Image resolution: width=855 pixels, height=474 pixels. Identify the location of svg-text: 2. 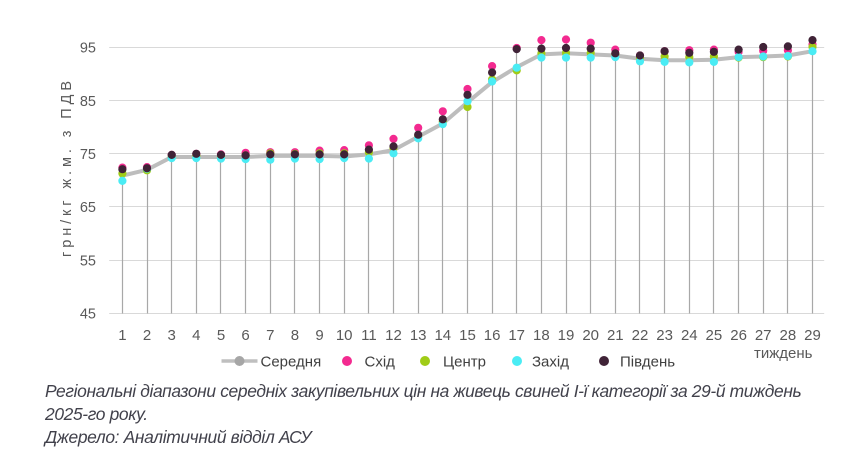
(147, 335).